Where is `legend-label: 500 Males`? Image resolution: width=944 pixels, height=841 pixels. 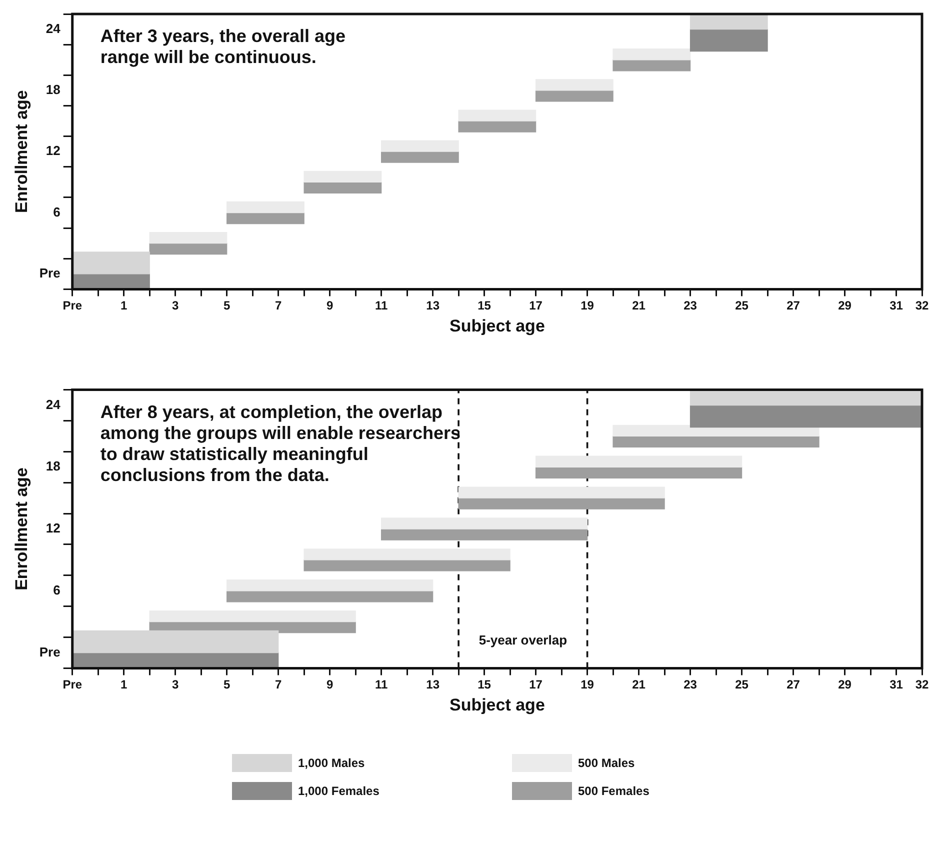 legend-label: 500 Males is located at coordinates (606, 763).